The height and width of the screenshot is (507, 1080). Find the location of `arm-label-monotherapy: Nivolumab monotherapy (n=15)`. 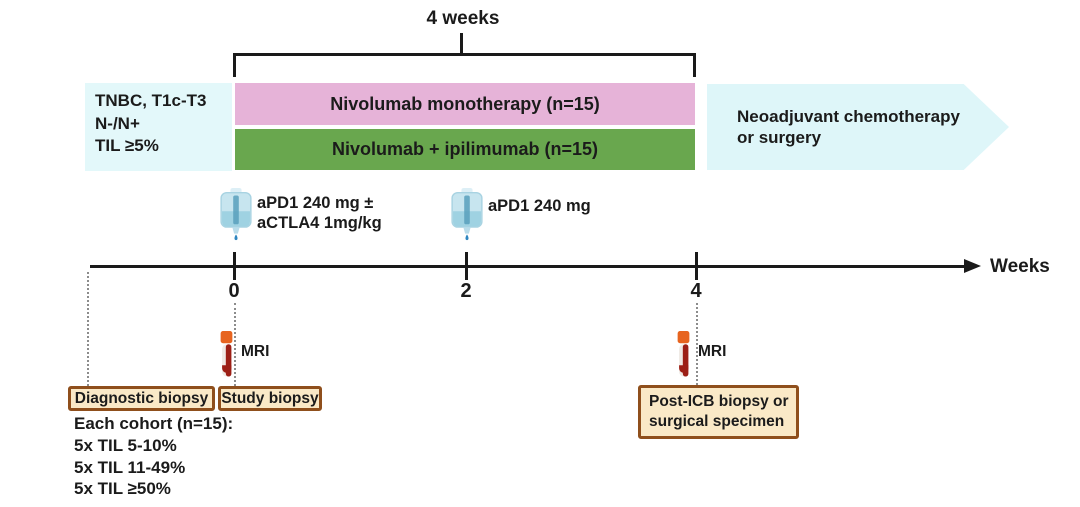

arm-label-monotherapy: Nivolumab monotherapy (n=15) is located at coordinates (465, 103).